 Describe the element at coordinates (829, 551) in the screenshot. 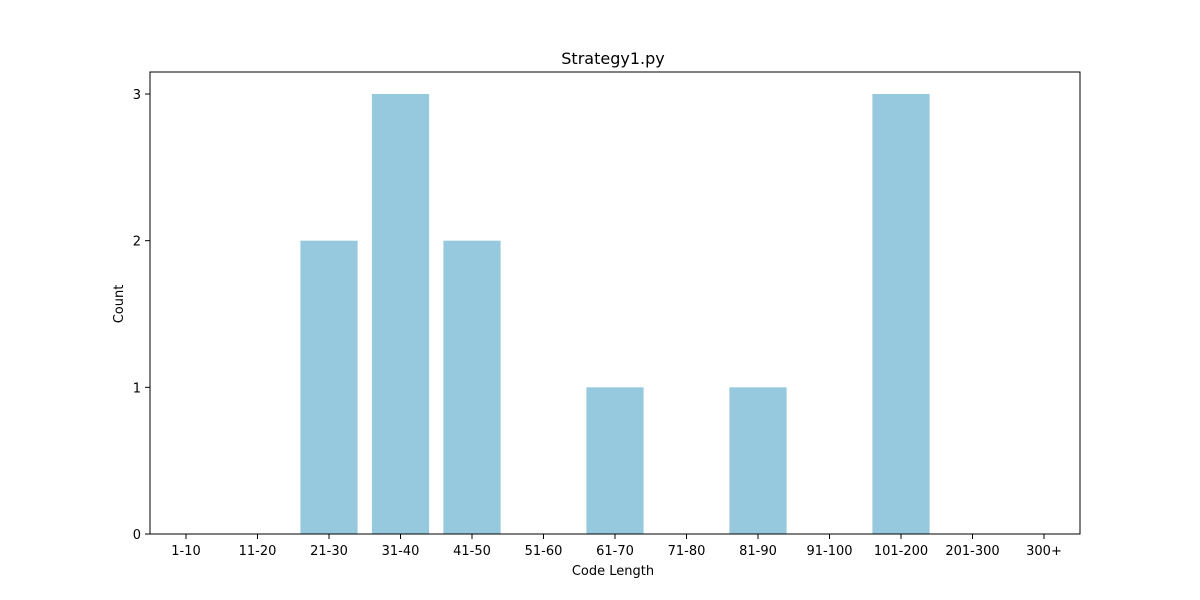

I see `x-tick-label: 91-100` at that location.